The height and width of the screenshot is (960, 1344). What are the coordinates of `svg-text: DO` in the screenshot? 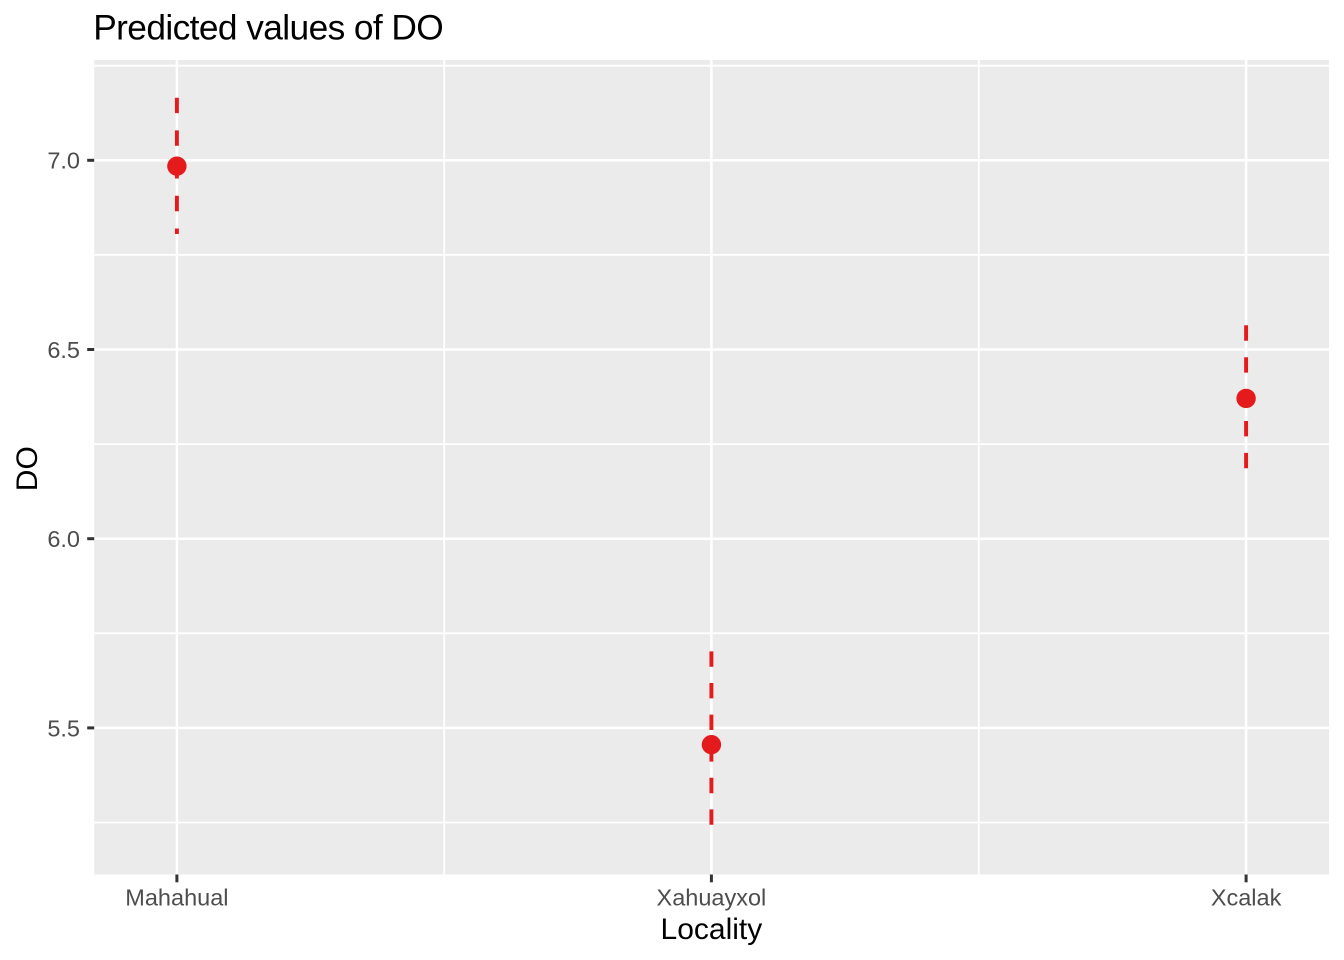 It's located at (27, 468).